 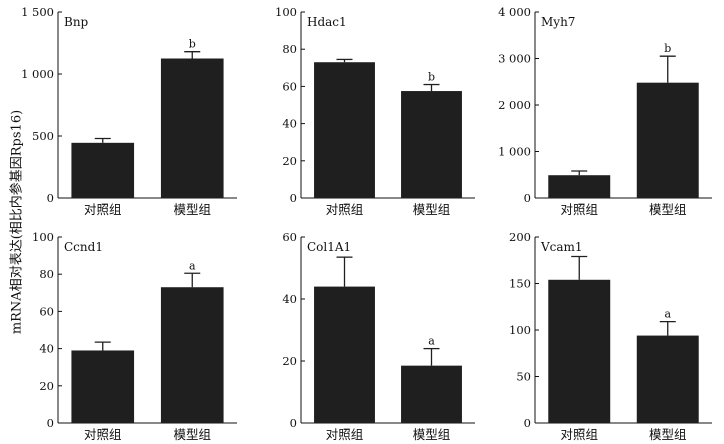 What do you see at coordinates (83, 247) in the screenshot?
I see `panel-3-title: Ccnd1` at bounding box center [83, 247].